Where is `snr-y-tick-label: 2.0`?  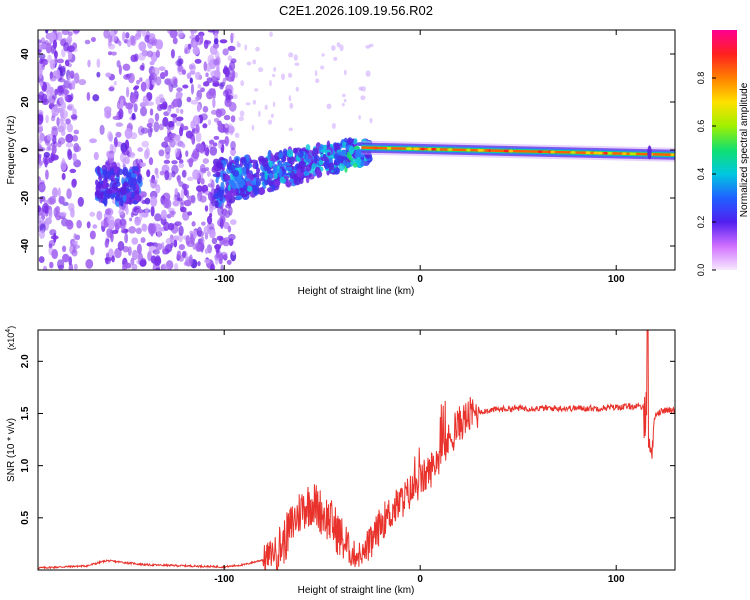
snr-y-tick-label: 2.0 is located at coordinates (25, 361).